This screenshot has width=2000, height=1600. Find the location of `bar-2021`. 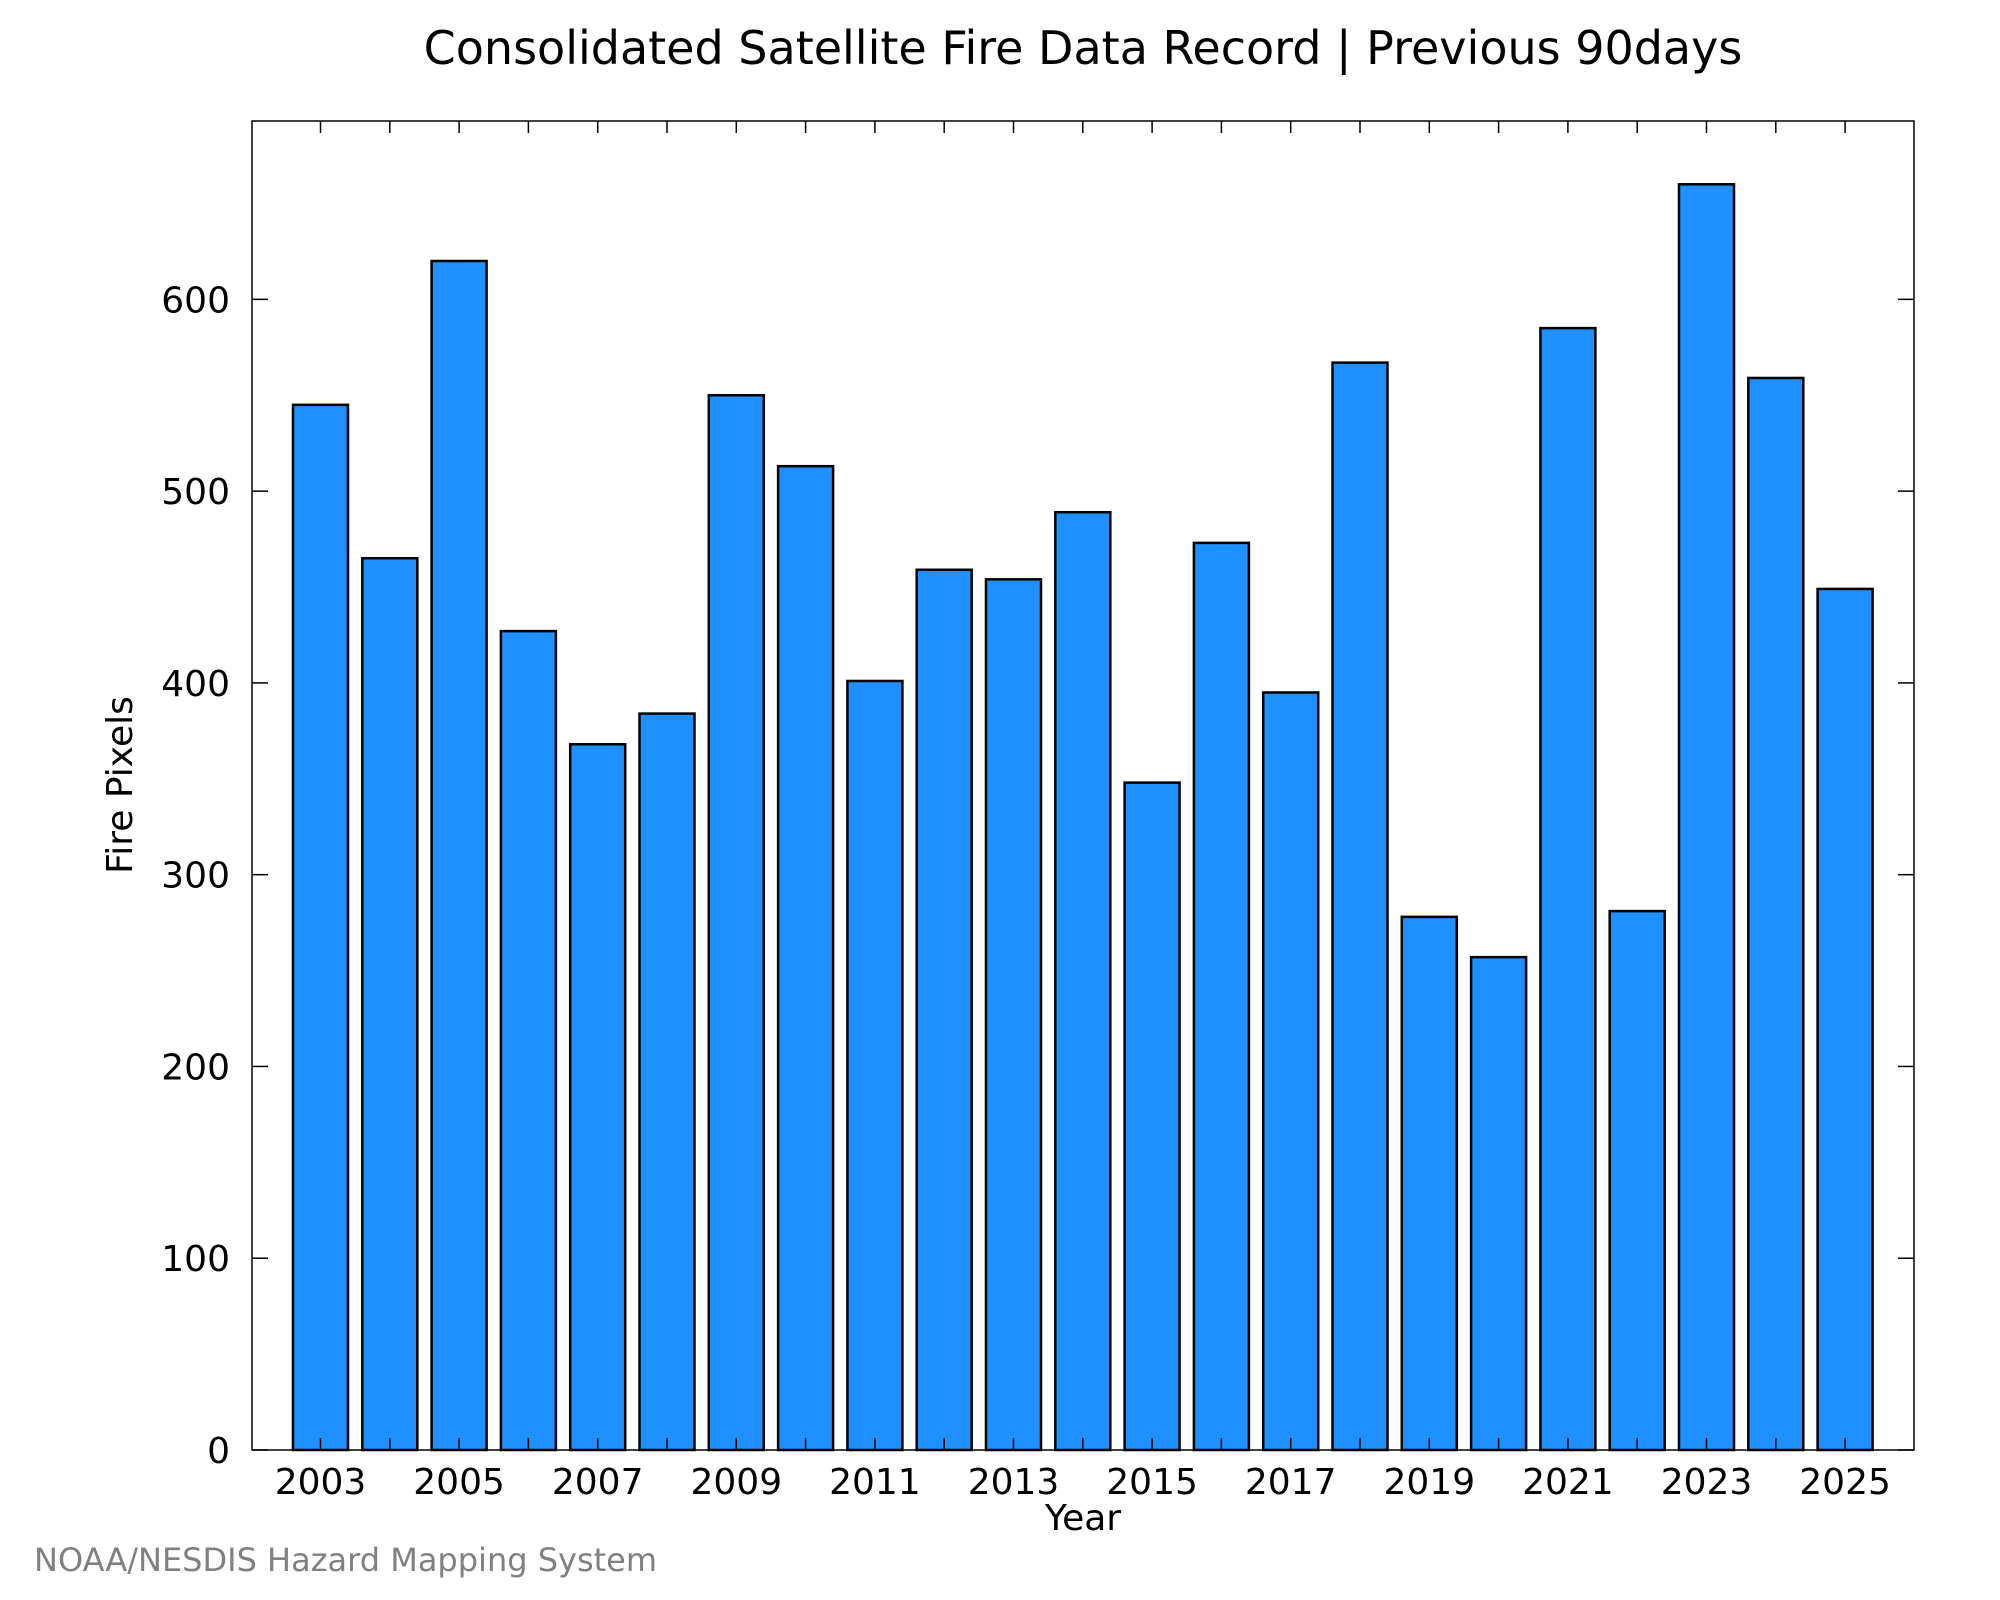

bar-2021 is located at coordinates (1568, 889).